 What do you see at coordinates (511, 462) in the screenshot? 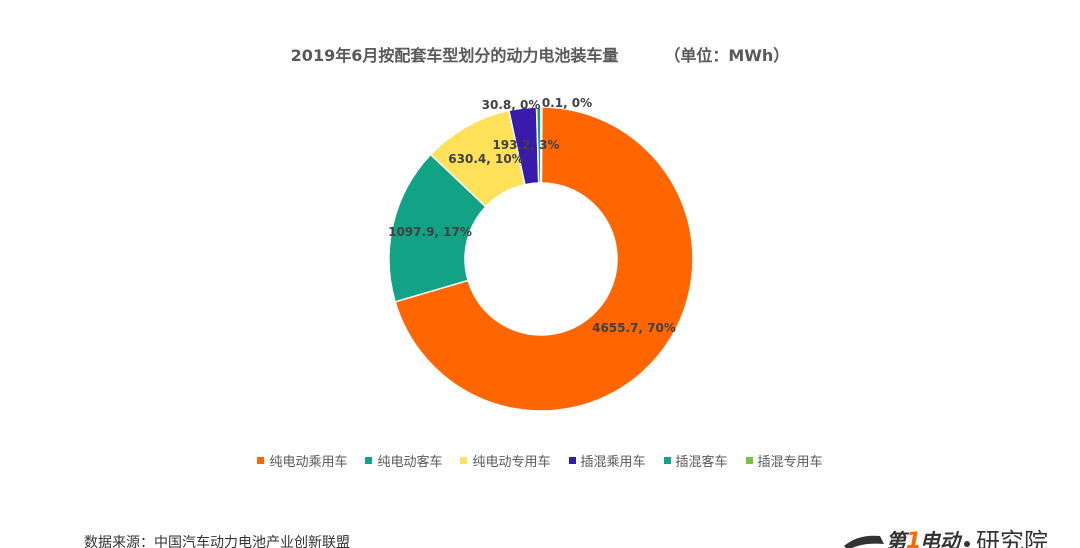
I see `legend-label: 纯电动专用车` at bounding box center [511, 462].